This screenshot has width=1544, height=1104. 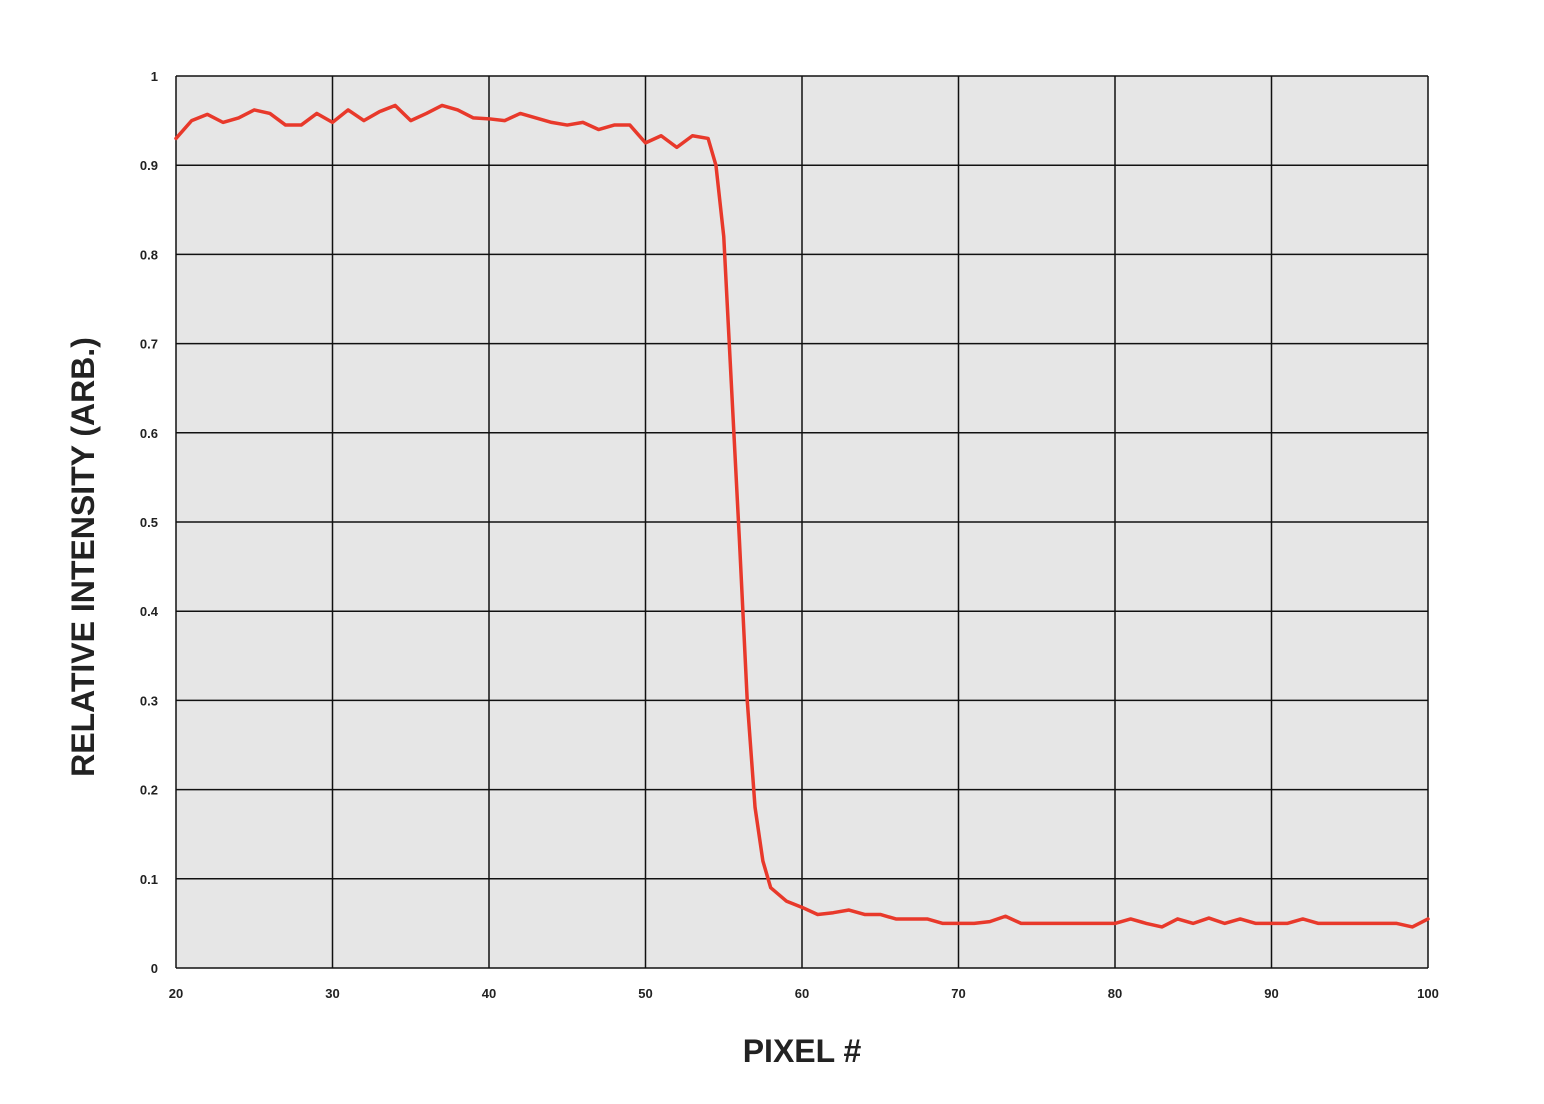 I want to click on y-tick-label: 0.9, so click(x=149, y=165).